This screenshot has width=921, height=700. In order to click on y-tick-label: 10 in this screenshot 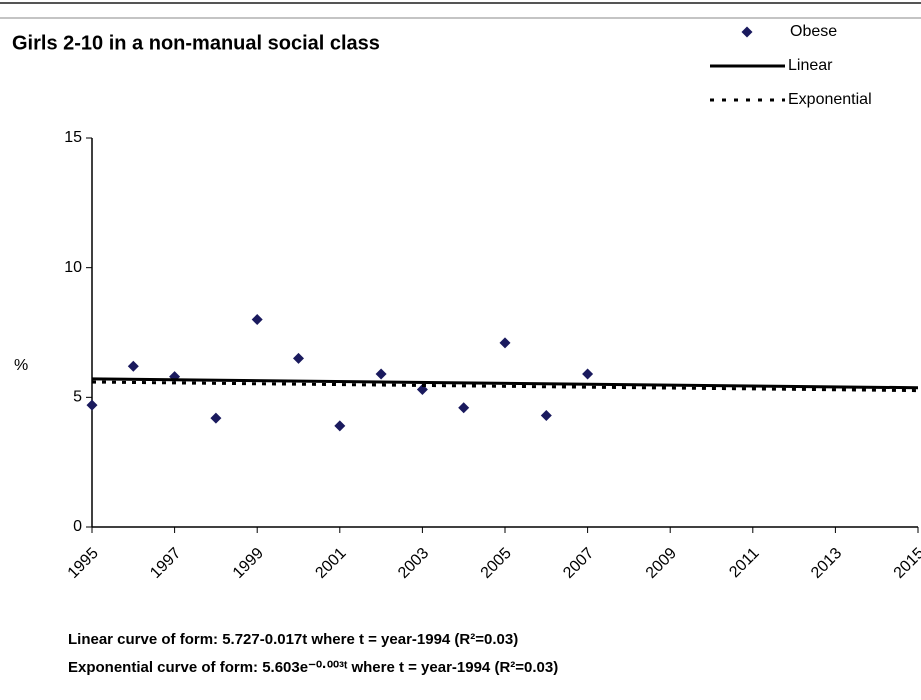, I will do `click(73, 267)`.